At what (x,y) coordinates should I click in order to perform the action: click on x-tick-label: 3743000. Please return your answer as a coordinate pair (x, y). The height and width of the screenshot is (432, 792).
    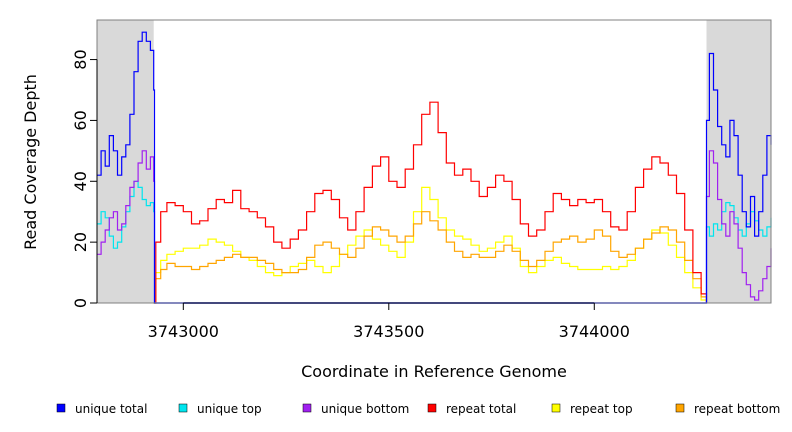
    Looking at the image, I should click on (183, 331).